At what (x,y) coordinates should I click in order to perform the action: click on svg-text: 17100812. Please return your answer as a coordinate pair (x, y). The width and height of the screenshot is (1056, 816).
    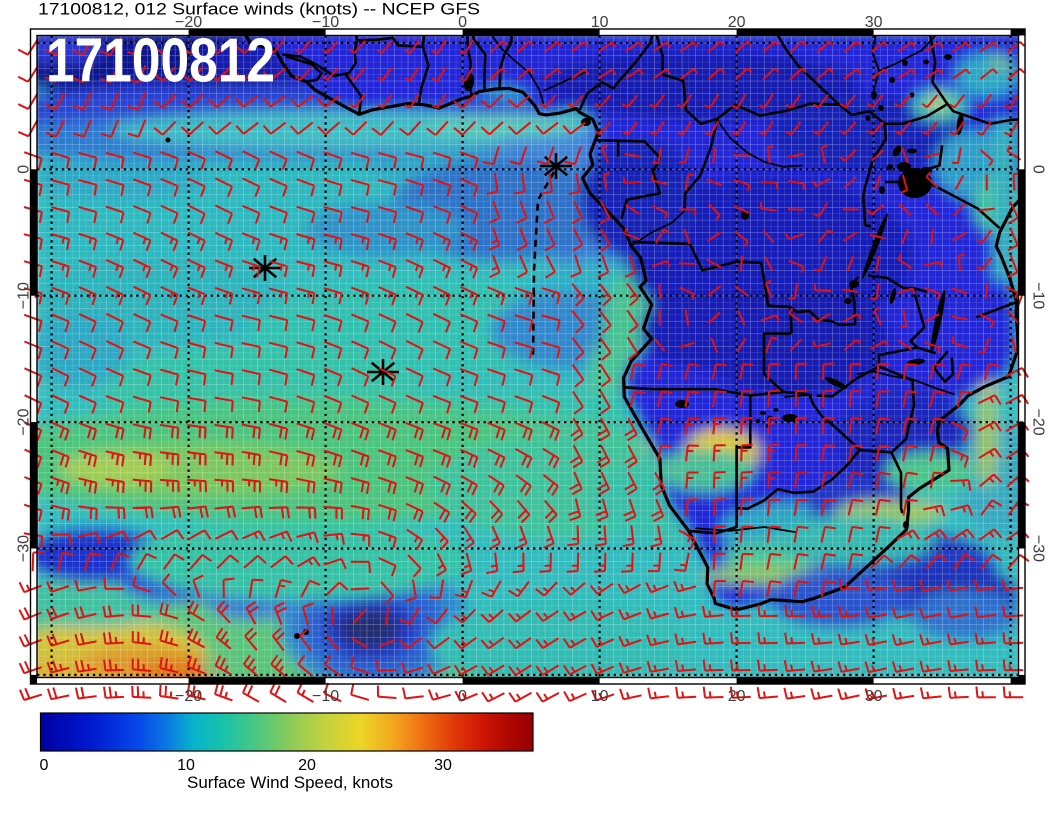
    Looking at the image, I should click on (160, 61).